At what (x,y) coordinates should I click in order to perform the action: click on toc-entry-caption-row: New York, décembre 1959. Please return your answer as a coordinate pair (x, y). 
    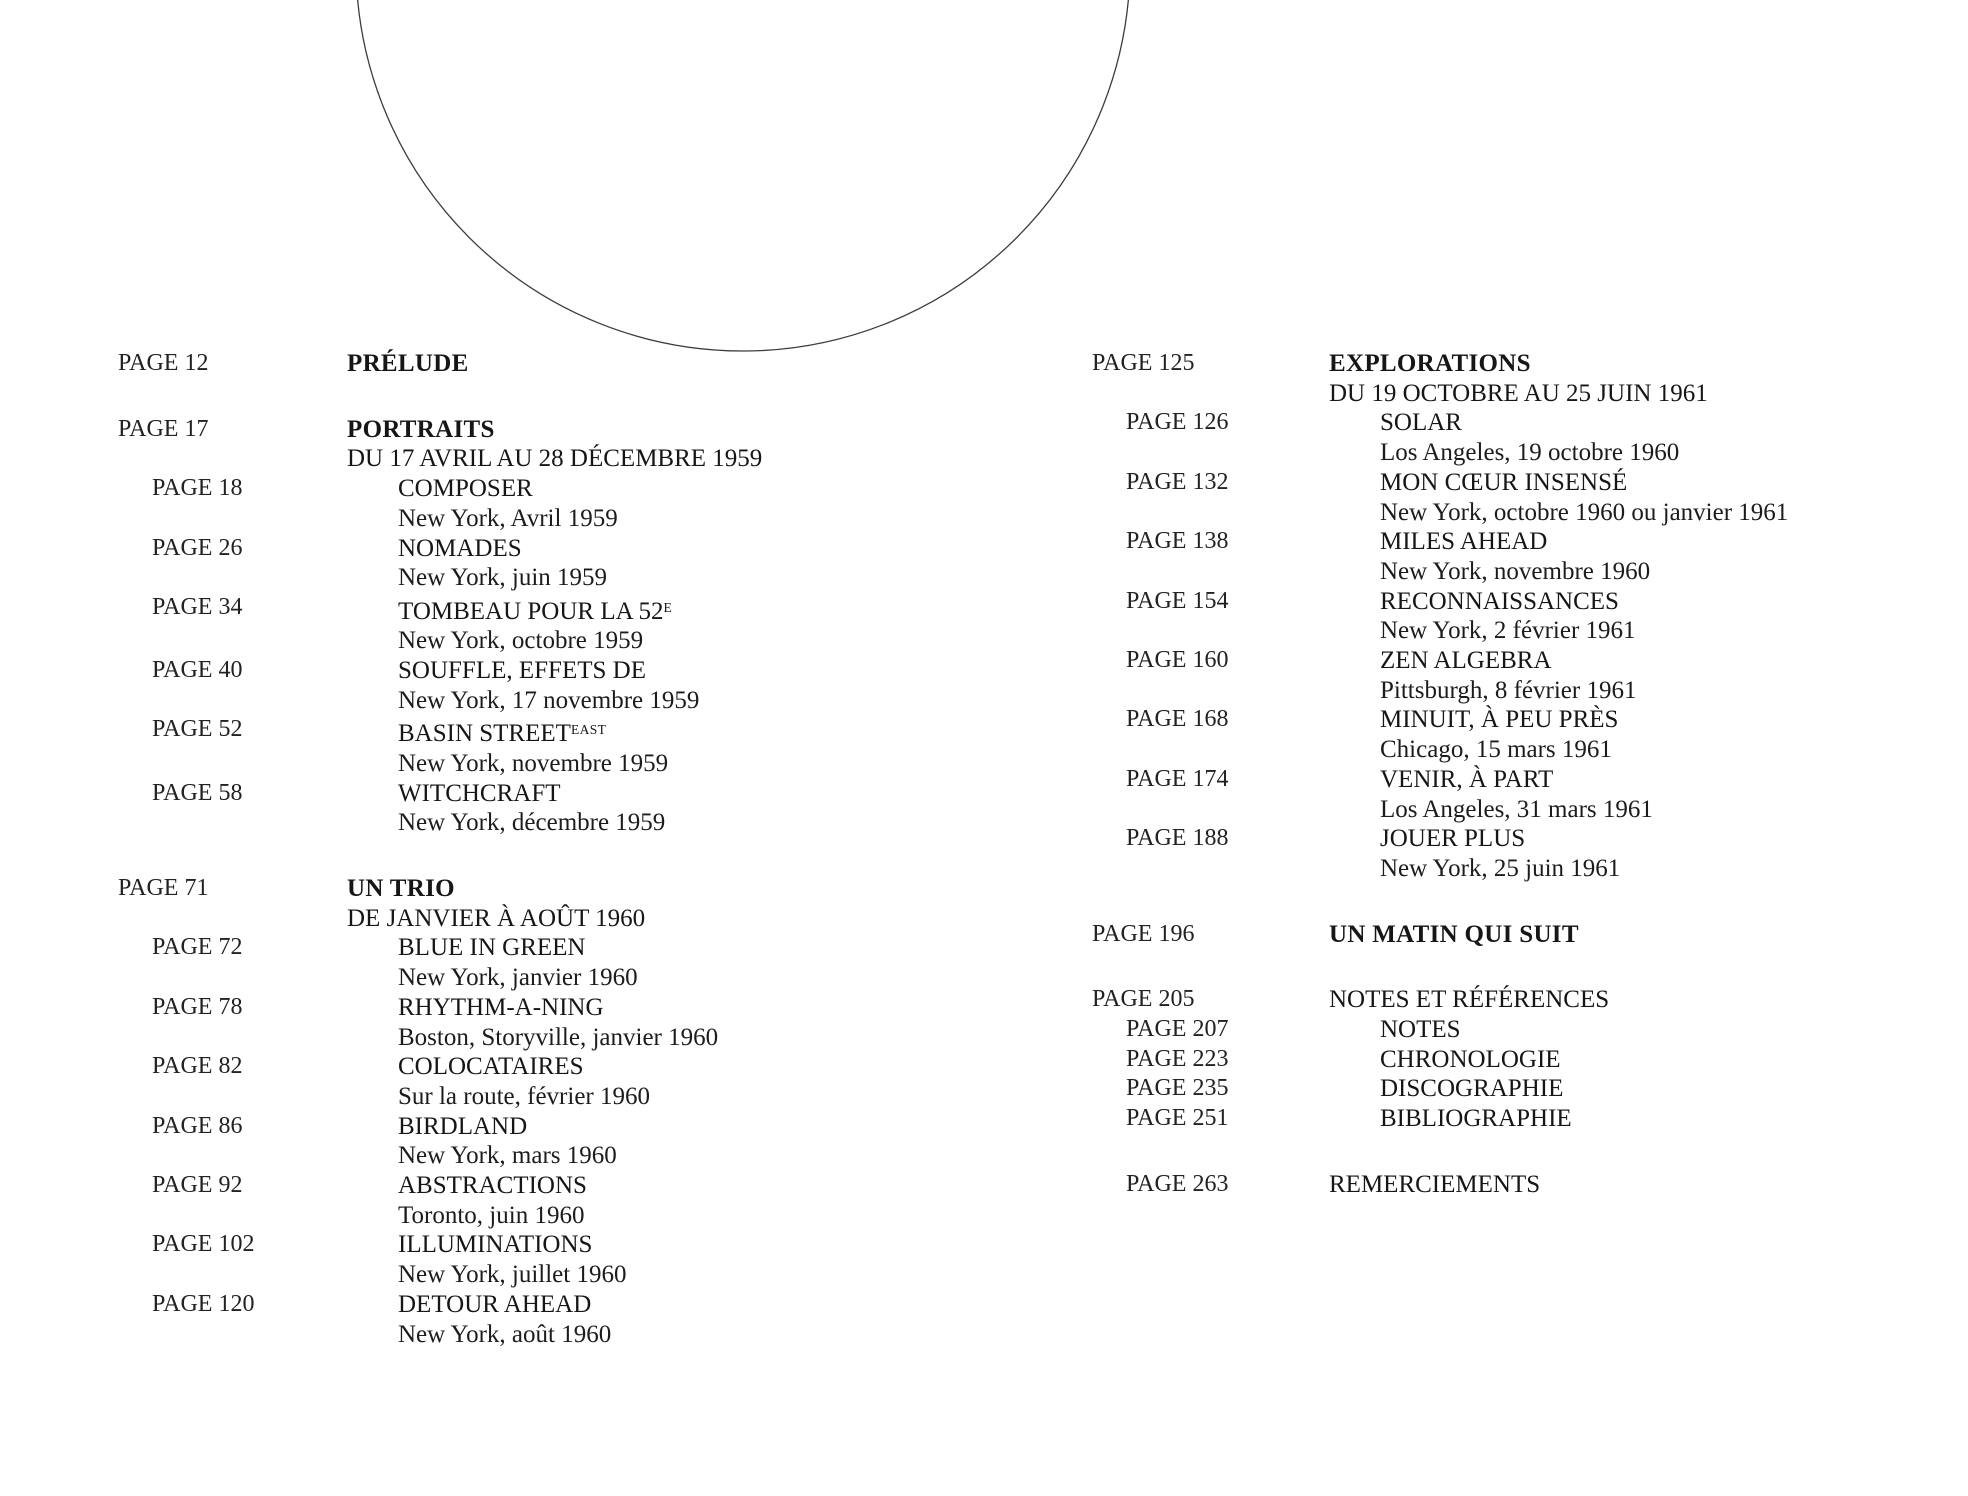
    Looking at the image, I should click on (568, 823).